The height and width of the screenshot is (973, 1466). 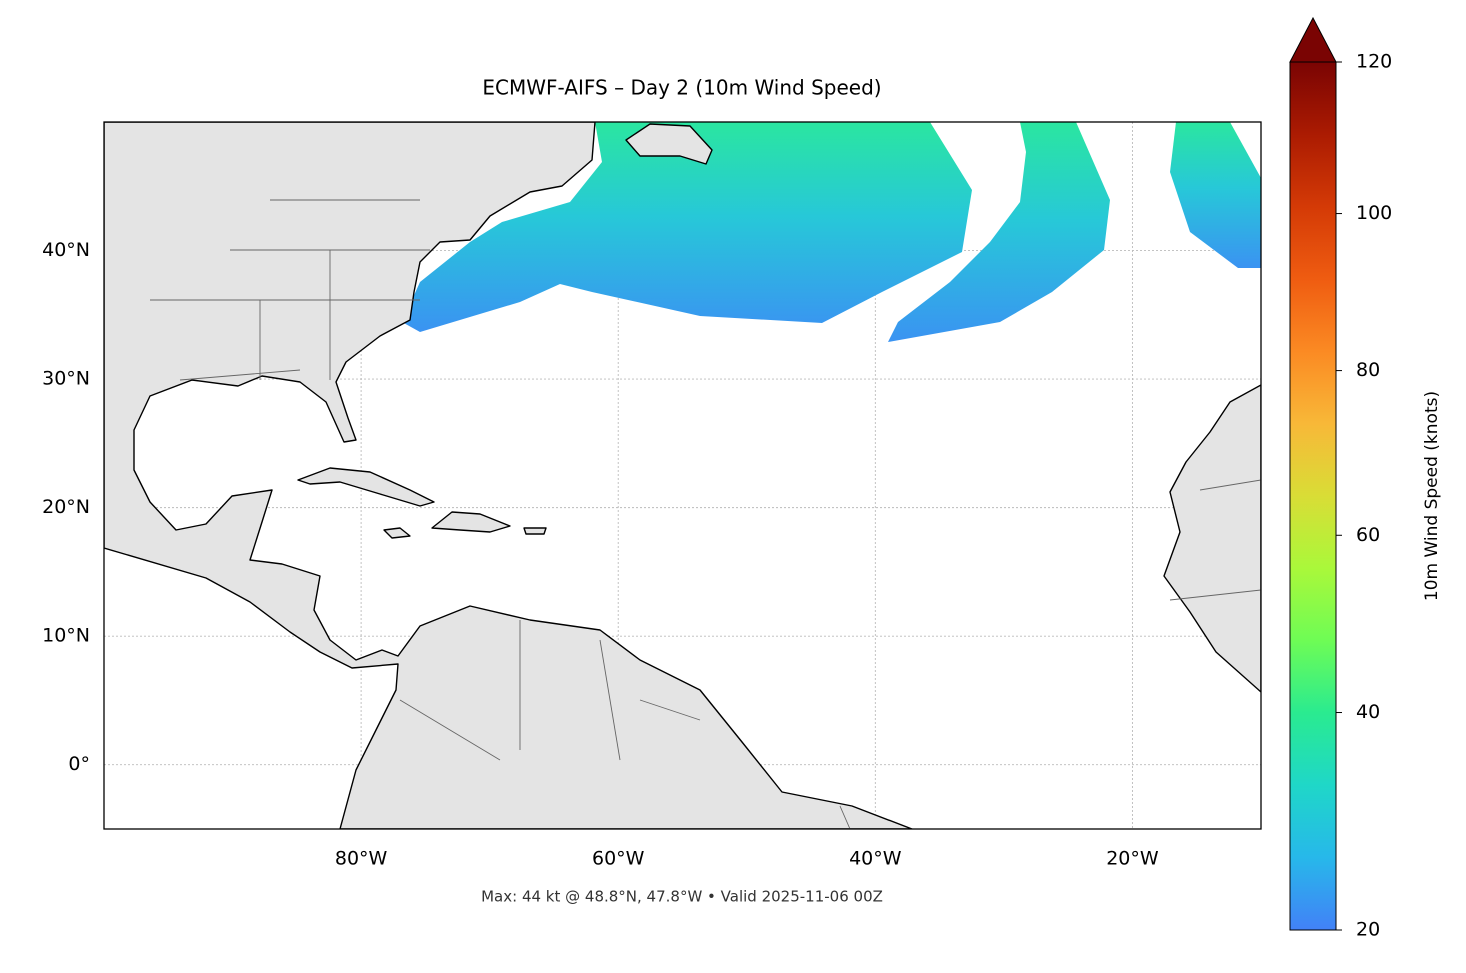 What do you see at coordinates (1132, 859) in the screenshot?
I see `x-tick-label: 20°W` at bounding box center [1132, 859].